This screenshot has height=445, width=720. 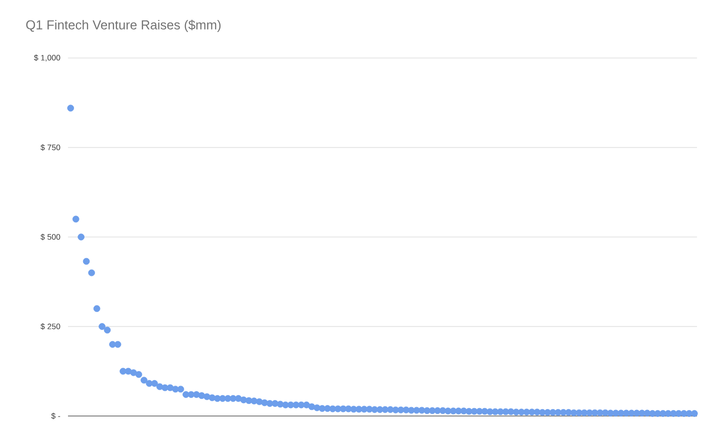 What do you see at coordinates (123, 26) in the screenshot?
I see `chart-title: Q1 Fintech Venture Raises ($mm)` at bounding box center [123, 26].